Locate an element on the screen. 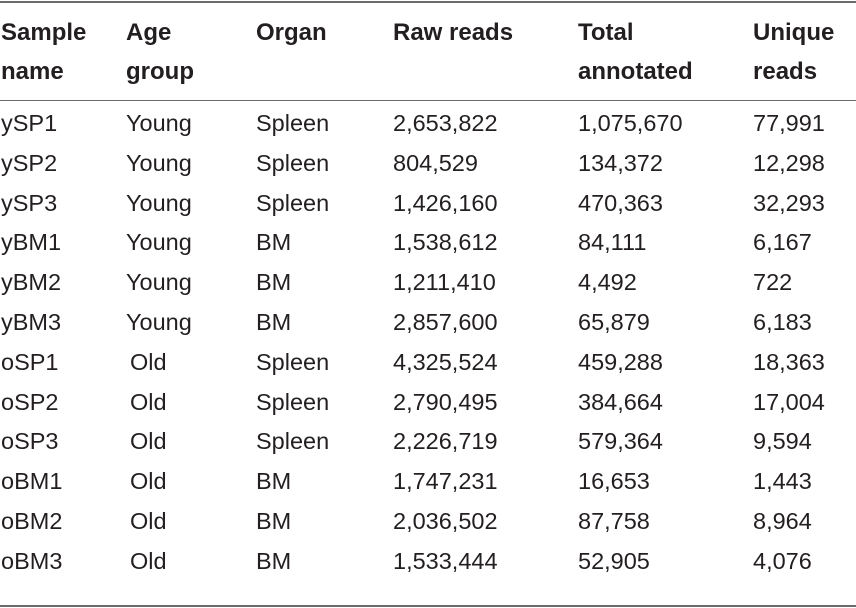 This screenshot has width=856, height=608. cell-sample-name: oBM2 is located at coordinates (32, 520).